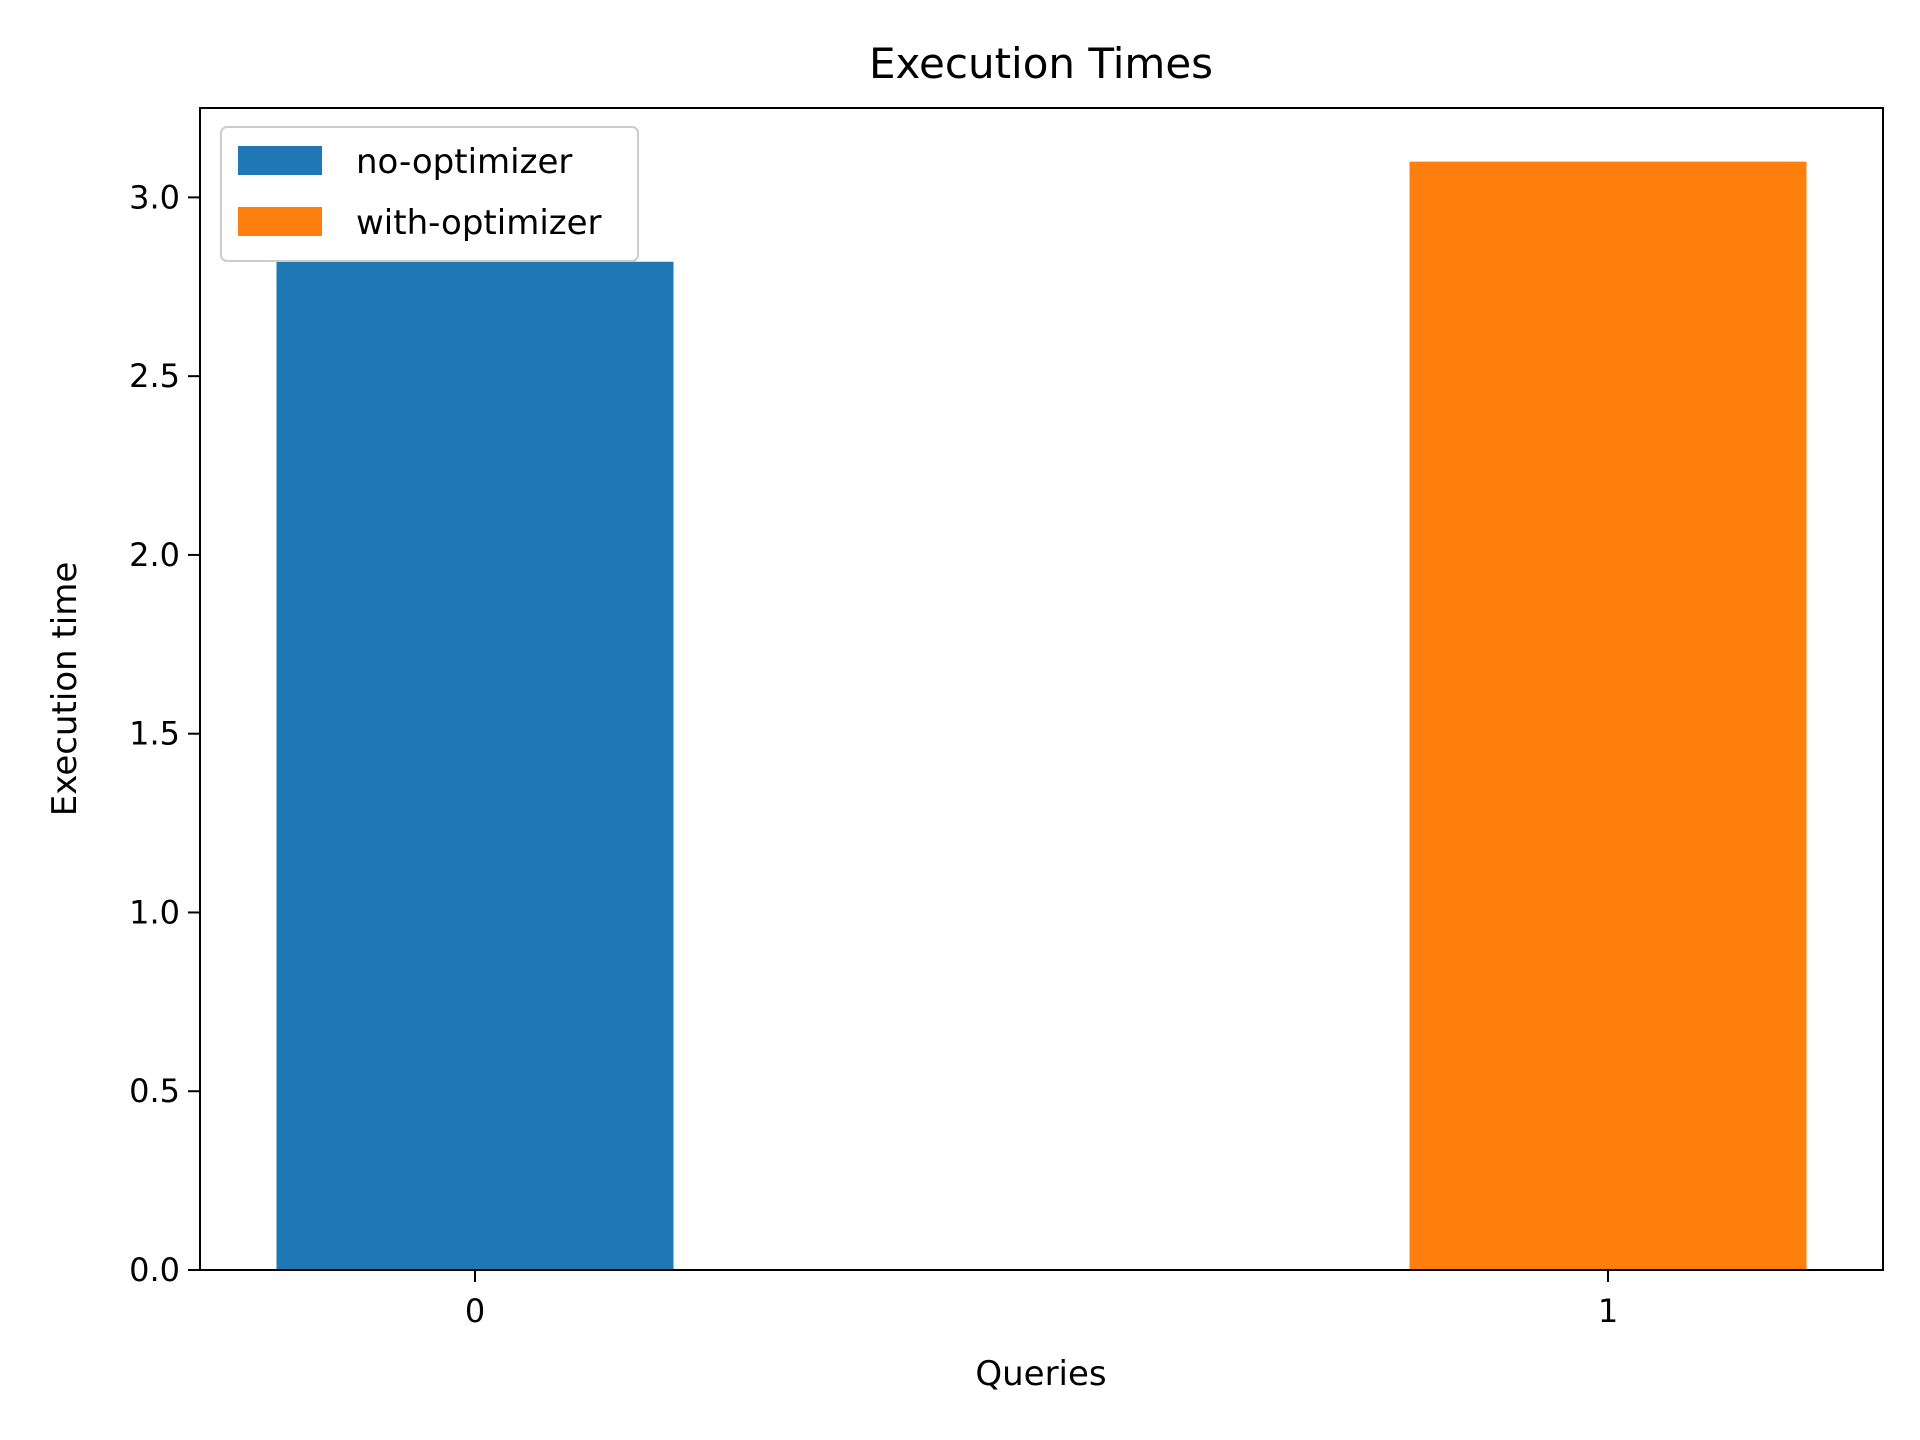 The height and width of the screenshot is (1440, 1920). I want to click on y-axis: 0.0 0.5 1.0 1.5 2.0 2.5 3.0, so click(164, 733).